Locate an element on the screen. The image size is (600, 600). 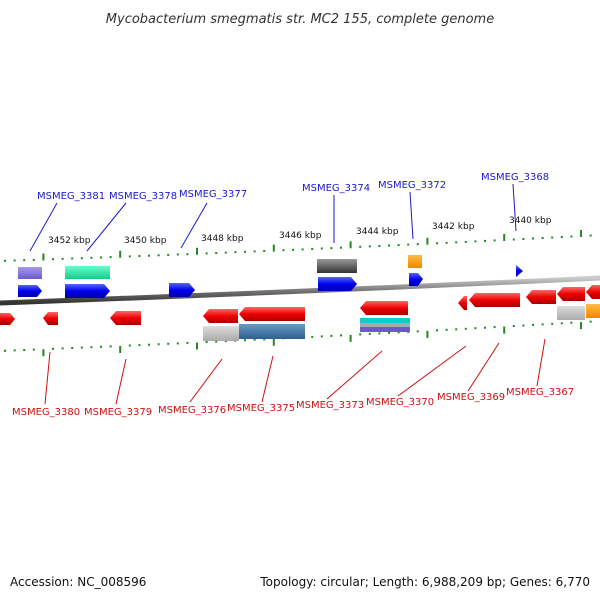
kbp-label: 3452 kbp is located at coordinates (69, 241).